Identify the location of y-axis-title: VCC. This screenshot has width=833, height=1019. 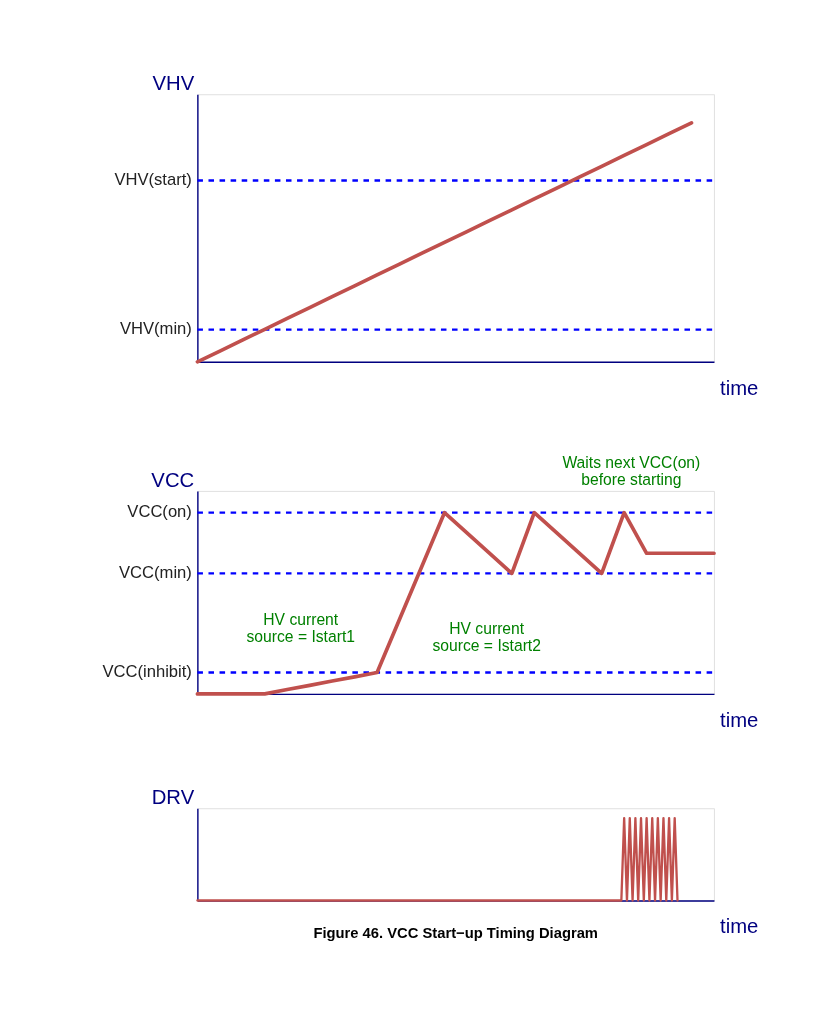
(173, 479).